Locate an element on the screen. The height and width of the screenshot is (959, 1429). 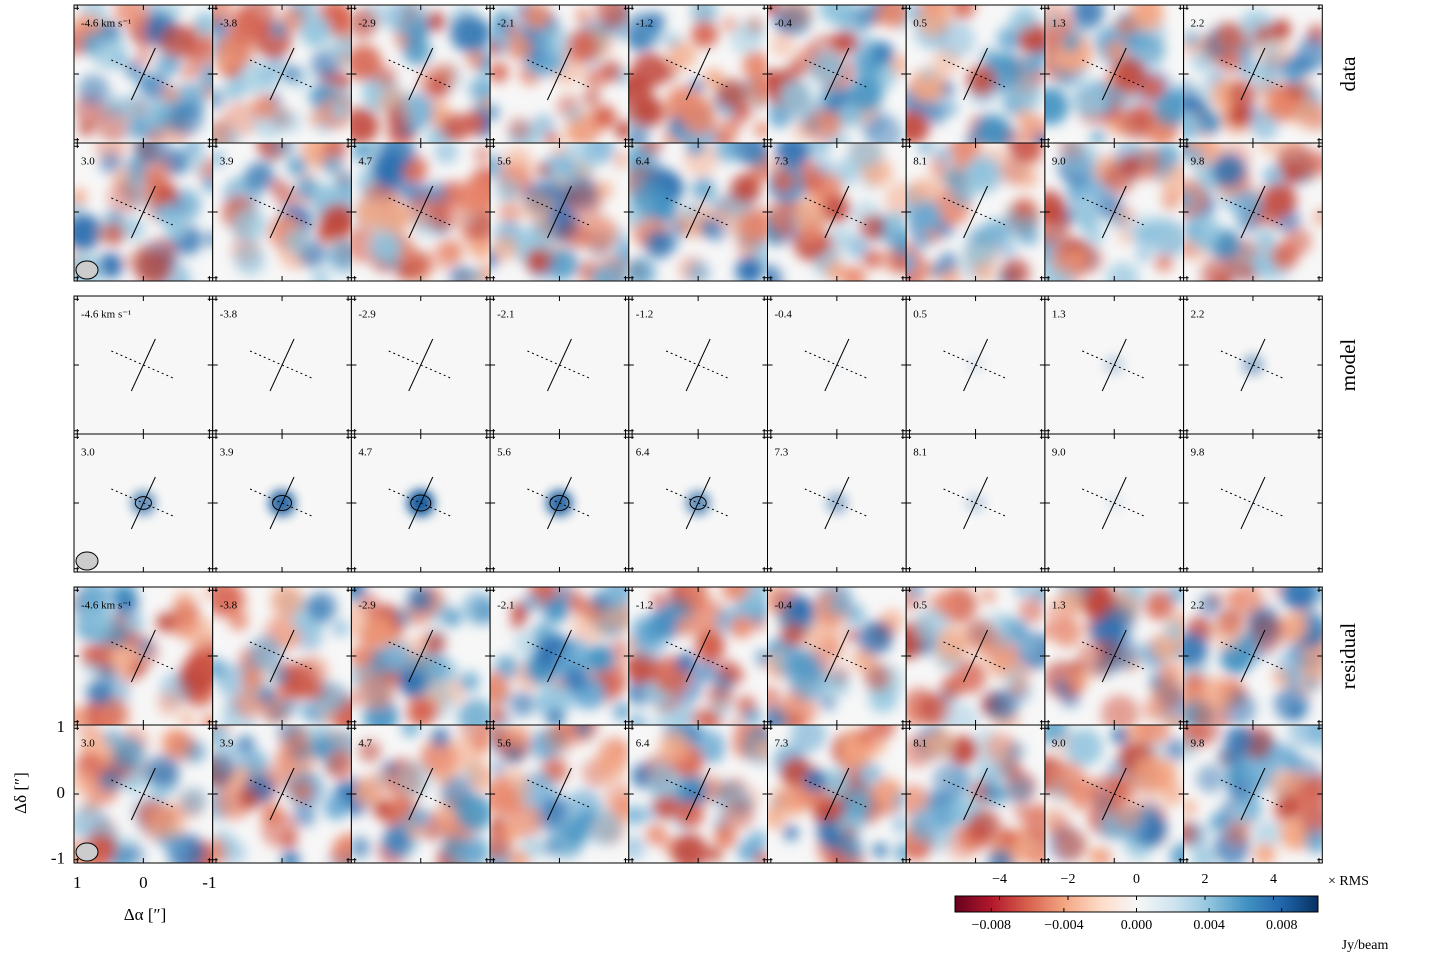
velocity-label: 7.3 is located at coordinates (782, 162).